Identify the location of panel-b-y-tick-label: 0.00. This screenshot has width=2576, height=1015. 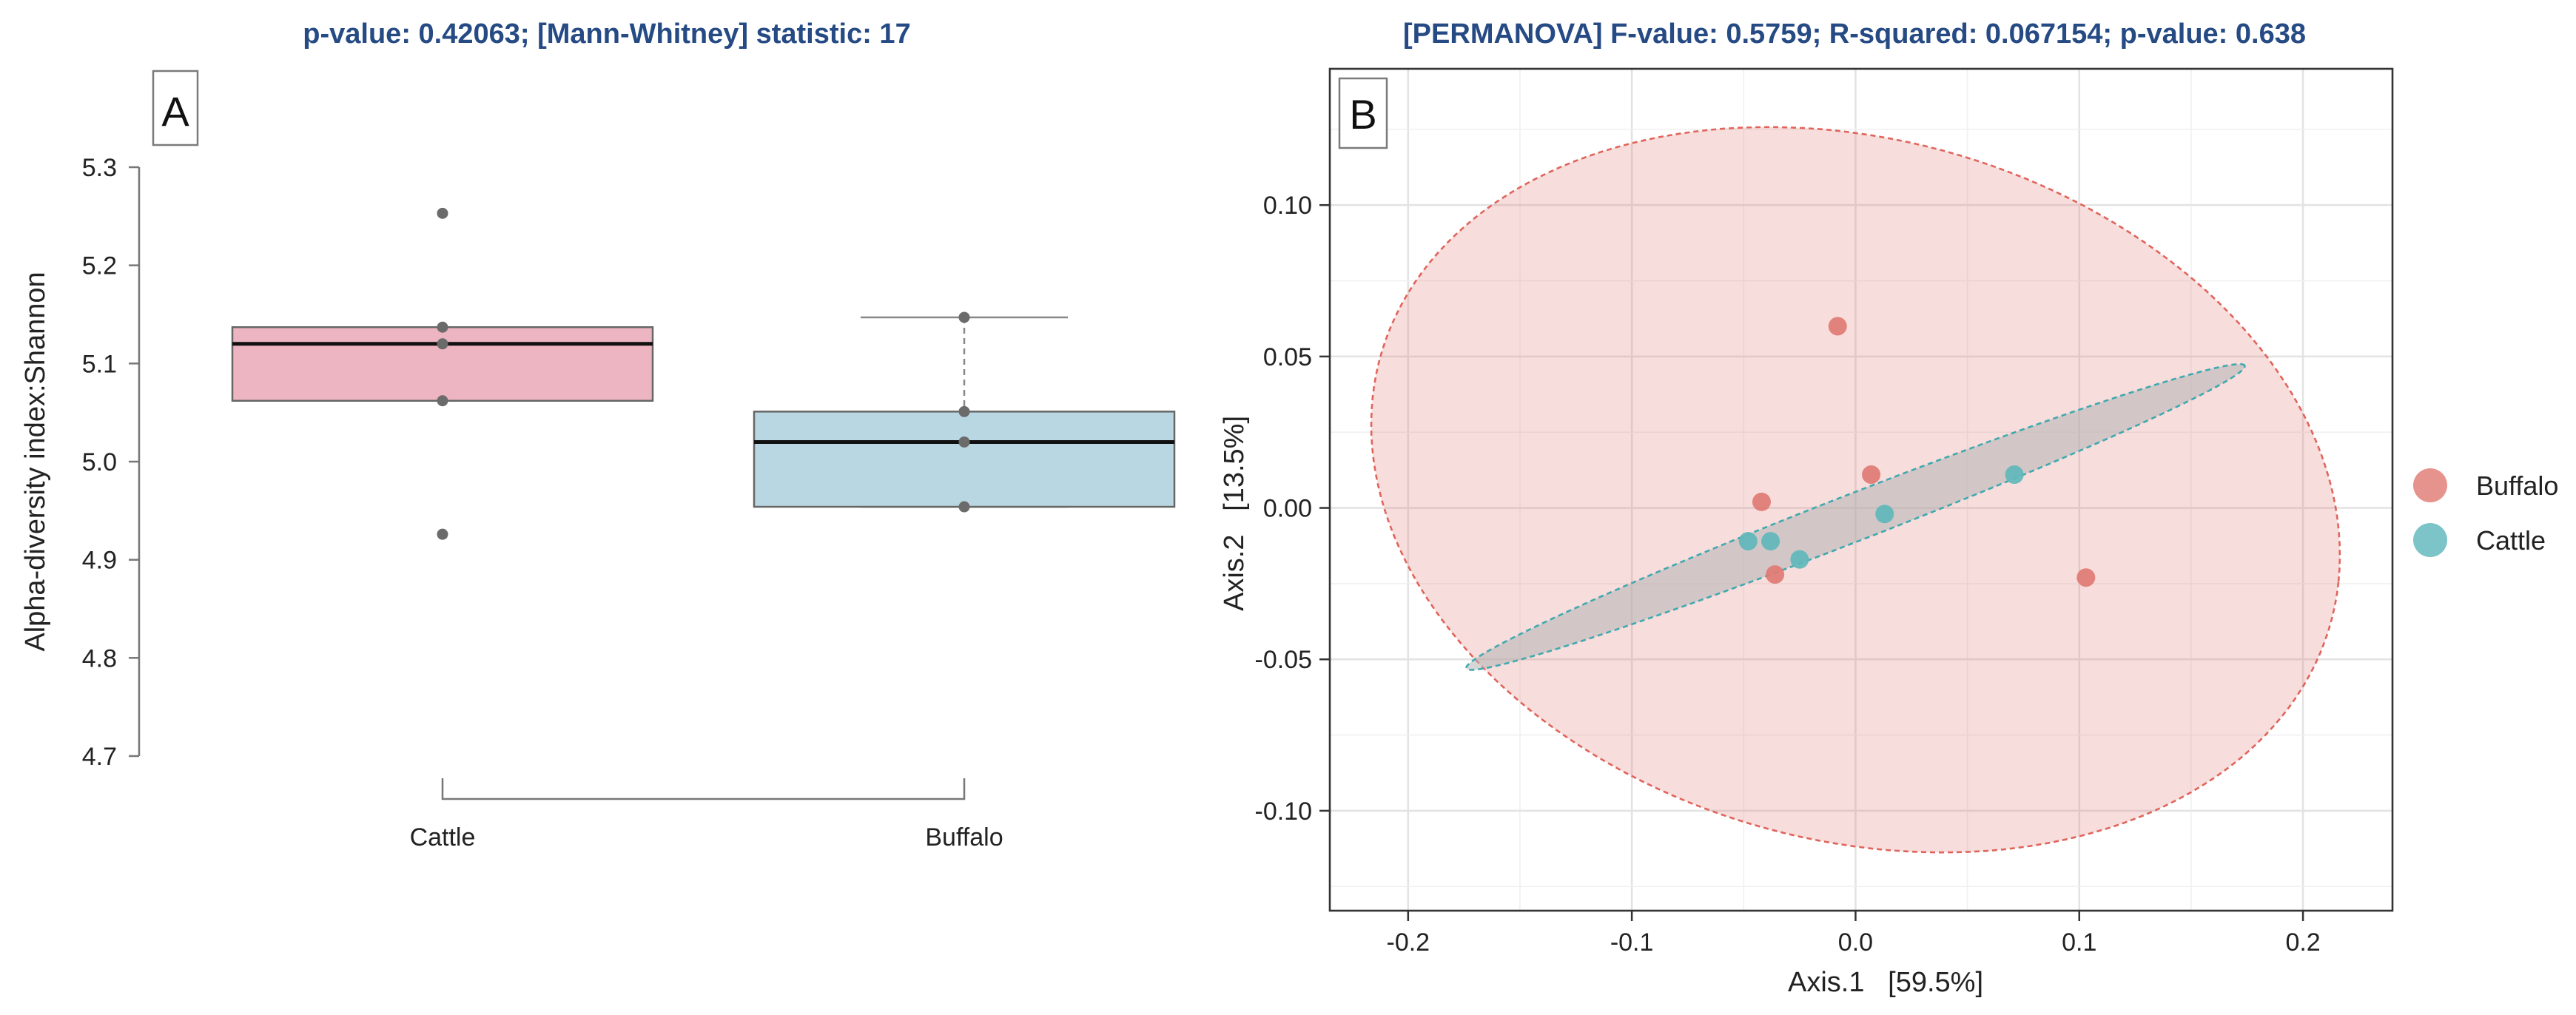
(1287, 509).